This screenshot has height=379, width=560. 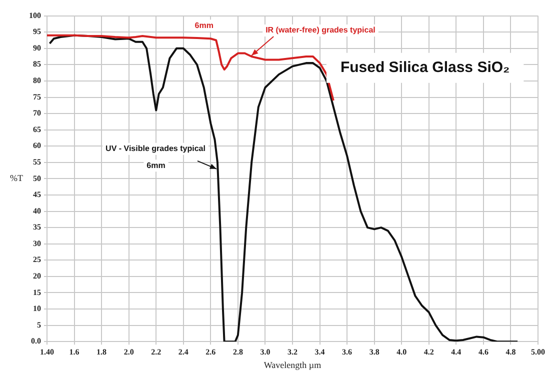 I want to click on x-tick-label: 3.6, so click(x=347, y=351).